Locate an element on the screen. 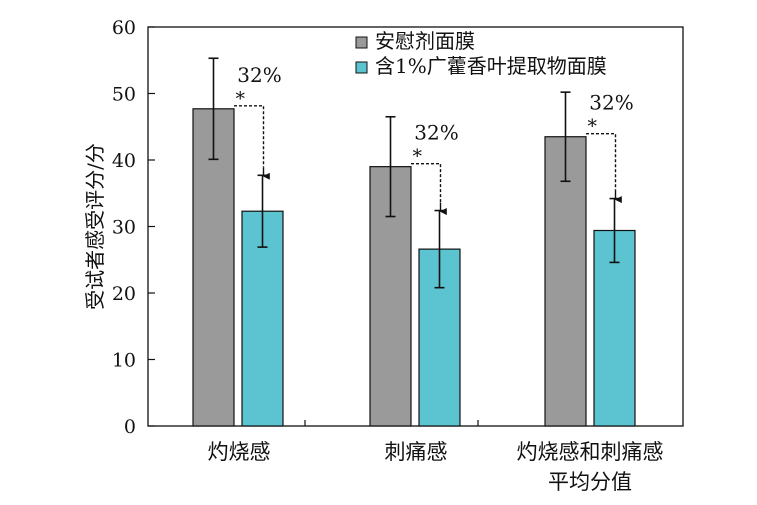 Image resolution: width=757 pixels, height=505 pixels. y-tick-label: 40 is located at coordinates (124, 161).